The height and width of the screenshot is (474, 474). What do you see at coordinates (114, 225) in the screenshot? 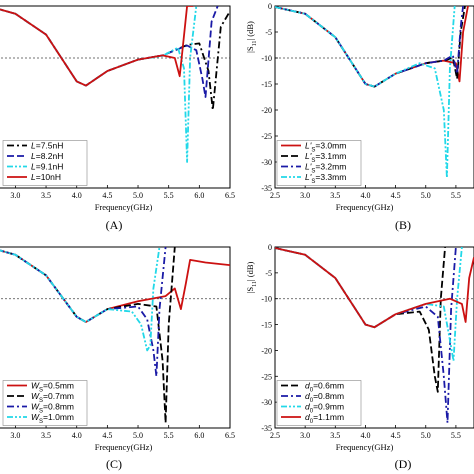
I see `panel-caption: (A)` at bounding box center [114, 225].